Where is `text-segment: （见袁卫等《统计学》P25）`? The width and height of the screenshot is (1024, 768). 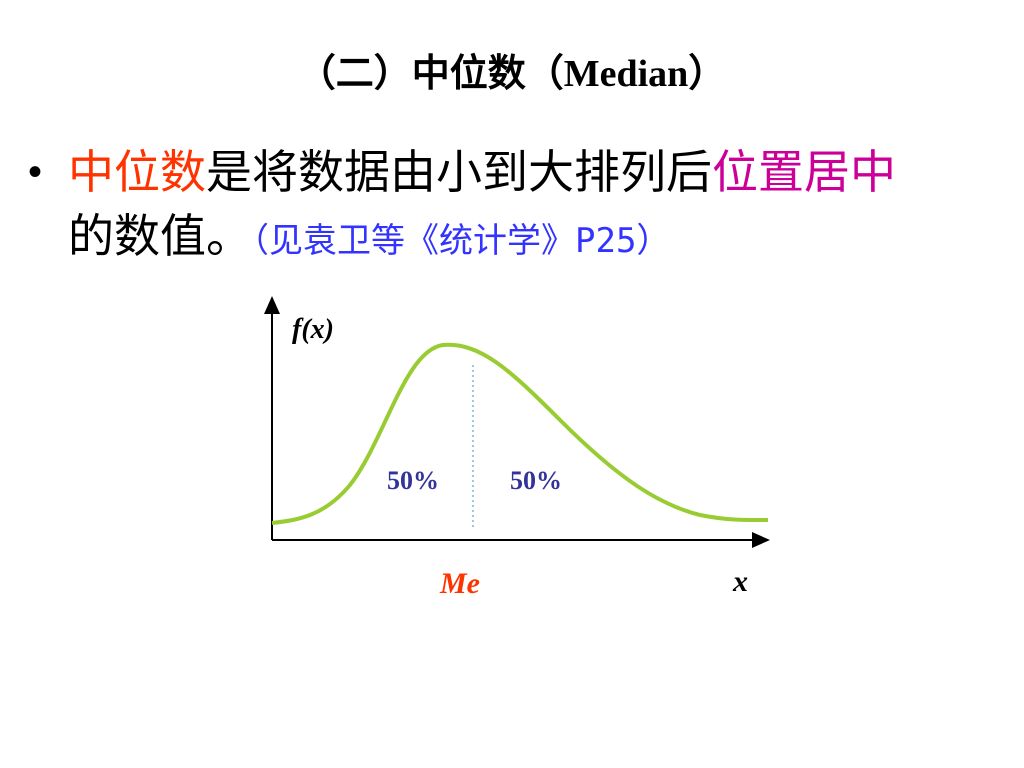 text-segment: （见袁卫等《统计学》P25） is located at coordinates (461, 241).